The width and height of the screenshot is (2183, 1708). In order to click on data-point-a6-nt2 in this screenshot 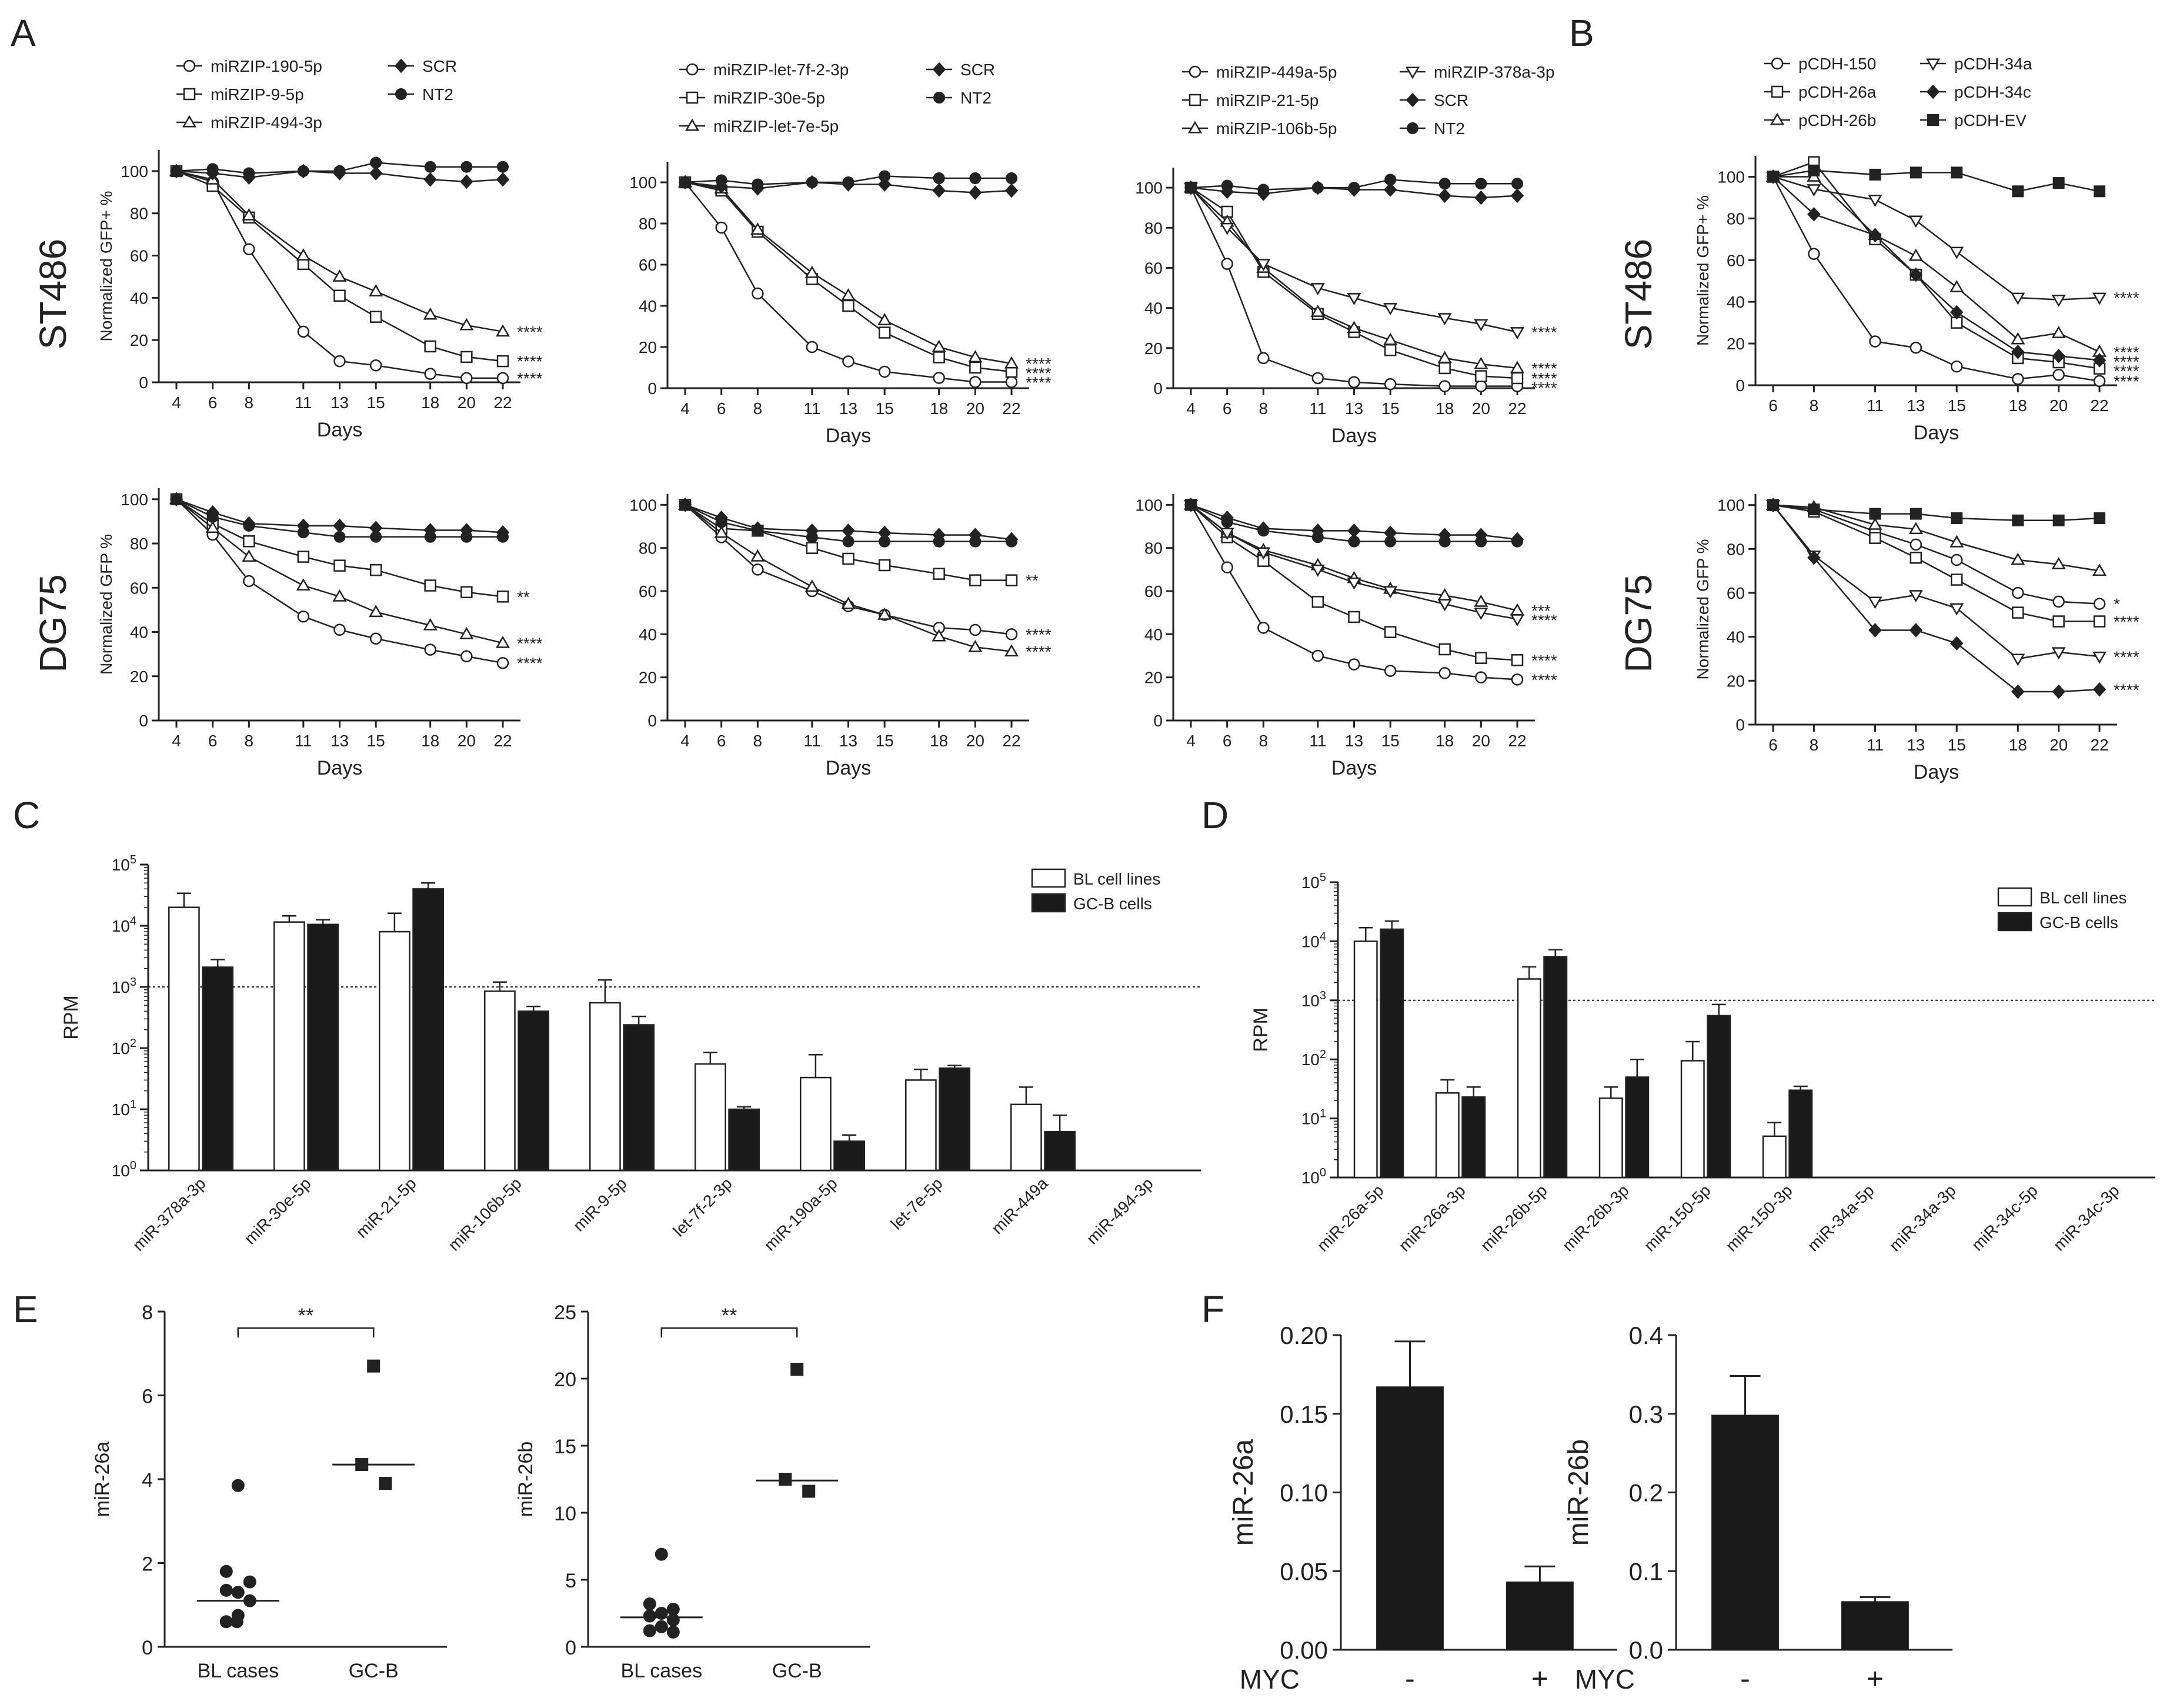, I will do `click(1517, 541)`.